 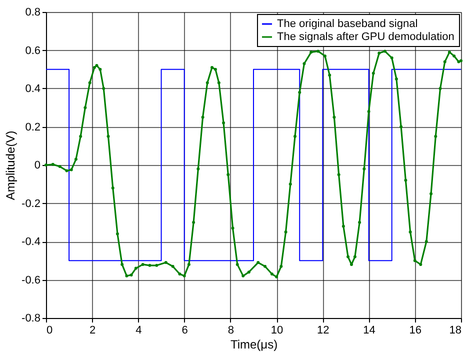 What do you see at coordinates (93, 330) in the screenshot?
I see `x-tick-label: 2` at bounding box center [93, 330].